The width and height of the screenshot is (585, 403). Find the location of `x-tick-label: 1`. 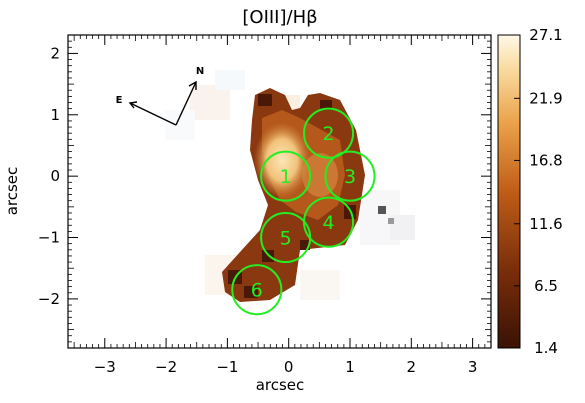

x-tick-label: 1 is located at coordinates (350, 367).